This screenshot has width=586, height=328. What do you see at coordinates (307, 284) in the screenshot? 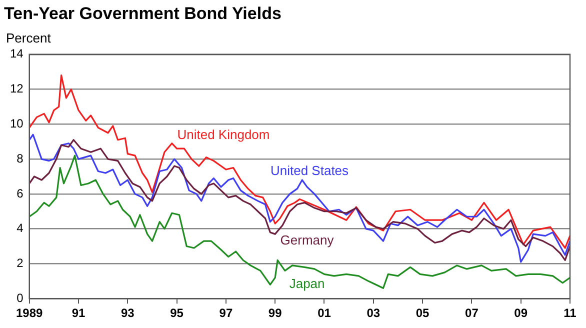
I see `series-label: Japan` at bounding box center [307, 284].